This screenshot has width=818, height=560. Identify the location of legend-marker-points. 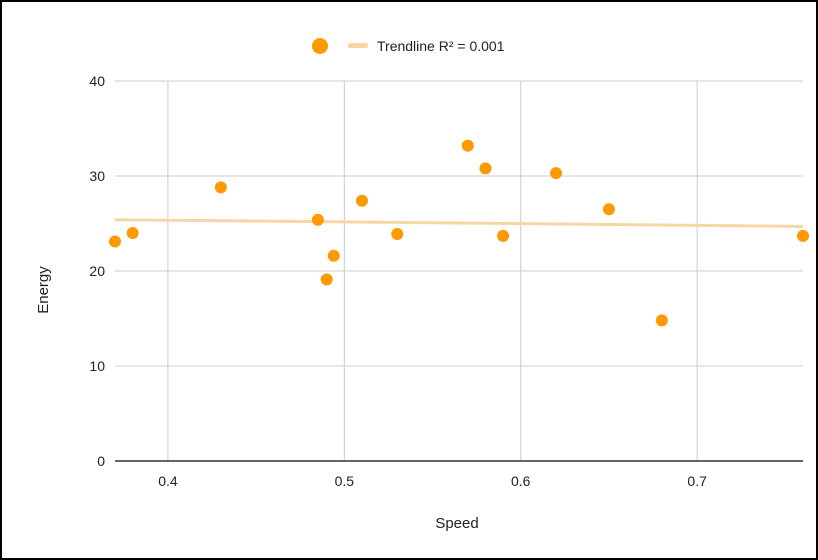
(320, 46).